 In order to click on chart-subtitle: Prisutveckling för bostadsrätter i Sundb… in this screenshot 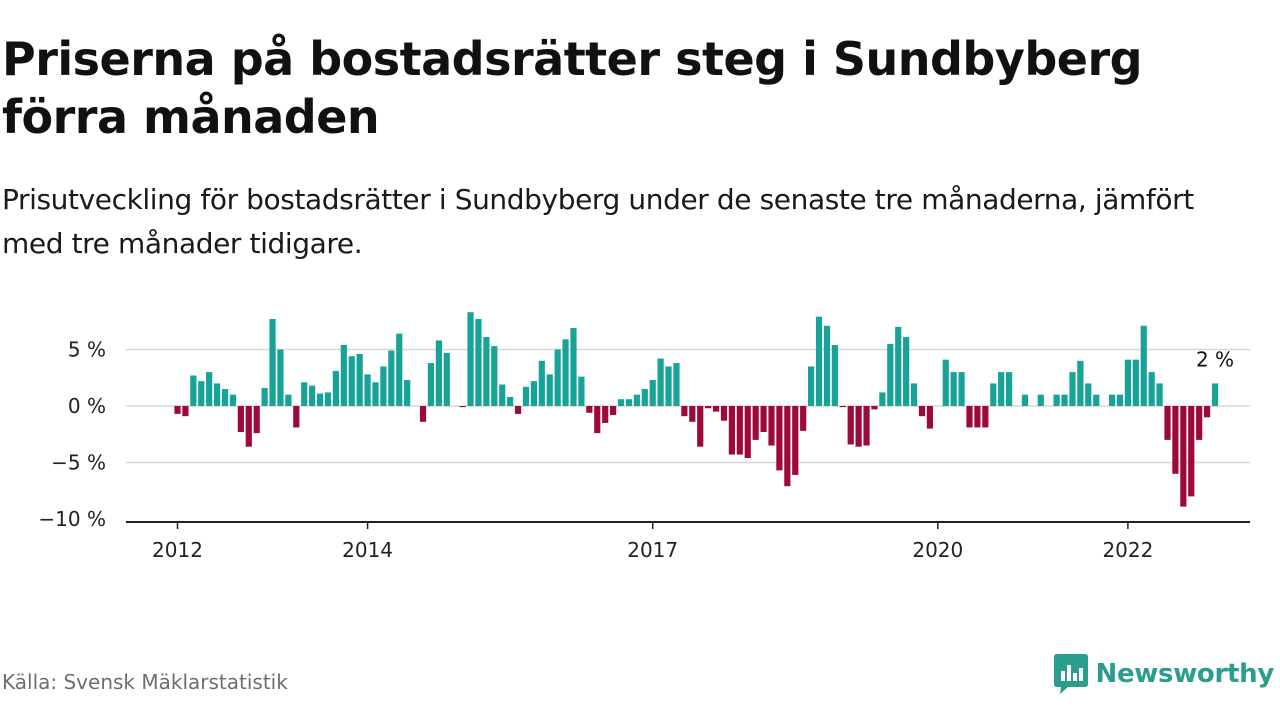, I will do `click(598, 221)`.